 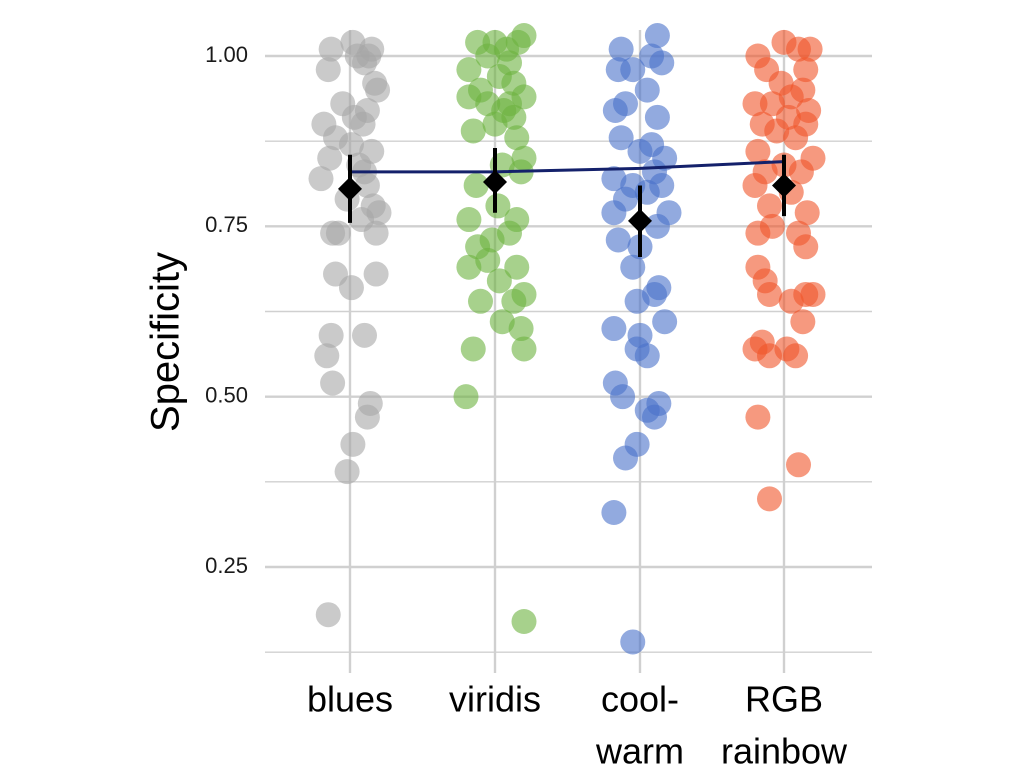 I want to click on y-axis: 0.25 0.50 0.75 1.00, so click(x=226, y=310).